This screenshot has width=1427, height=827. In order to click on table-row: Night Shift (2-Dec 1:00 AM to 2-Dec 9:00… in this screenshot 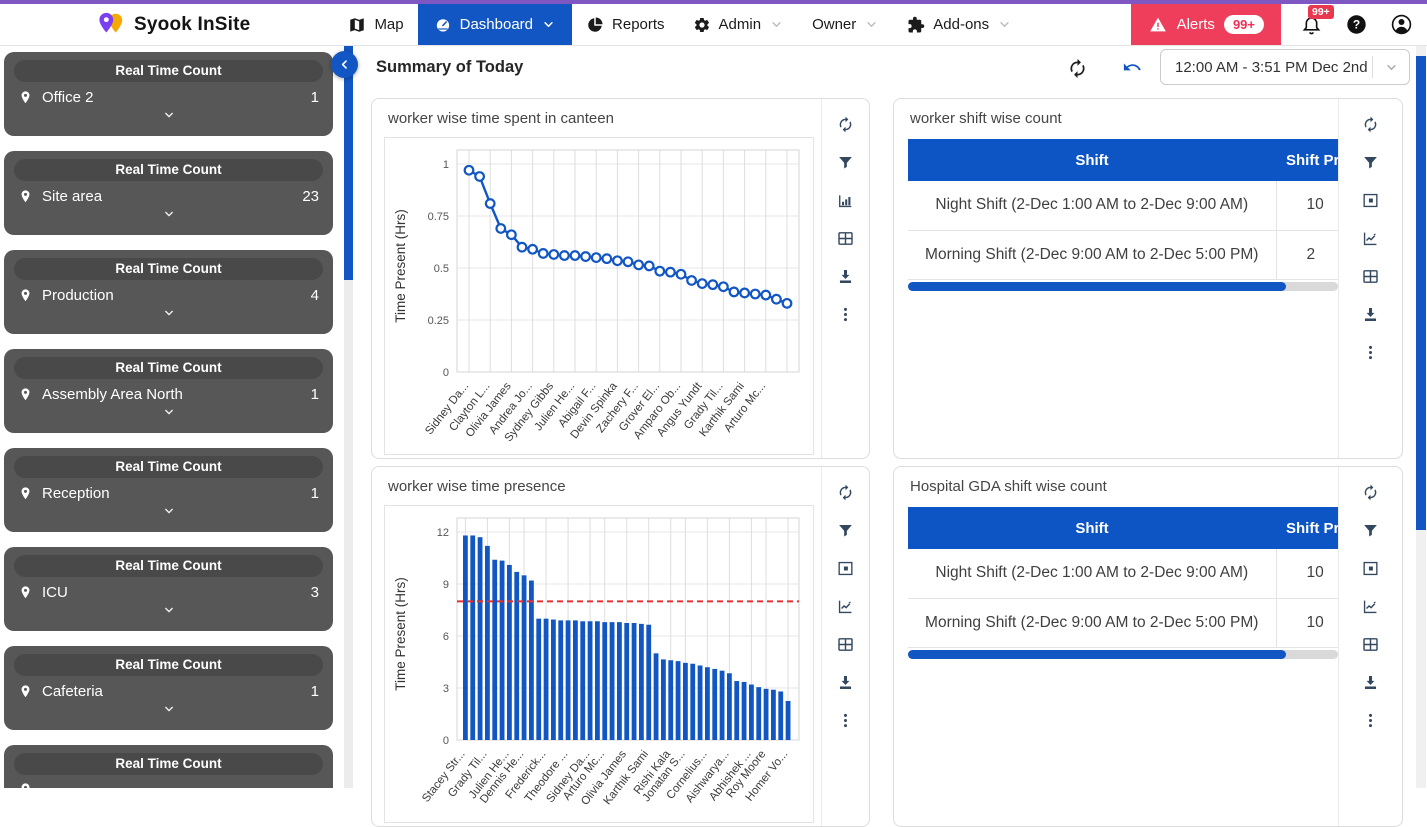, I will do `click(1123, 574)`.